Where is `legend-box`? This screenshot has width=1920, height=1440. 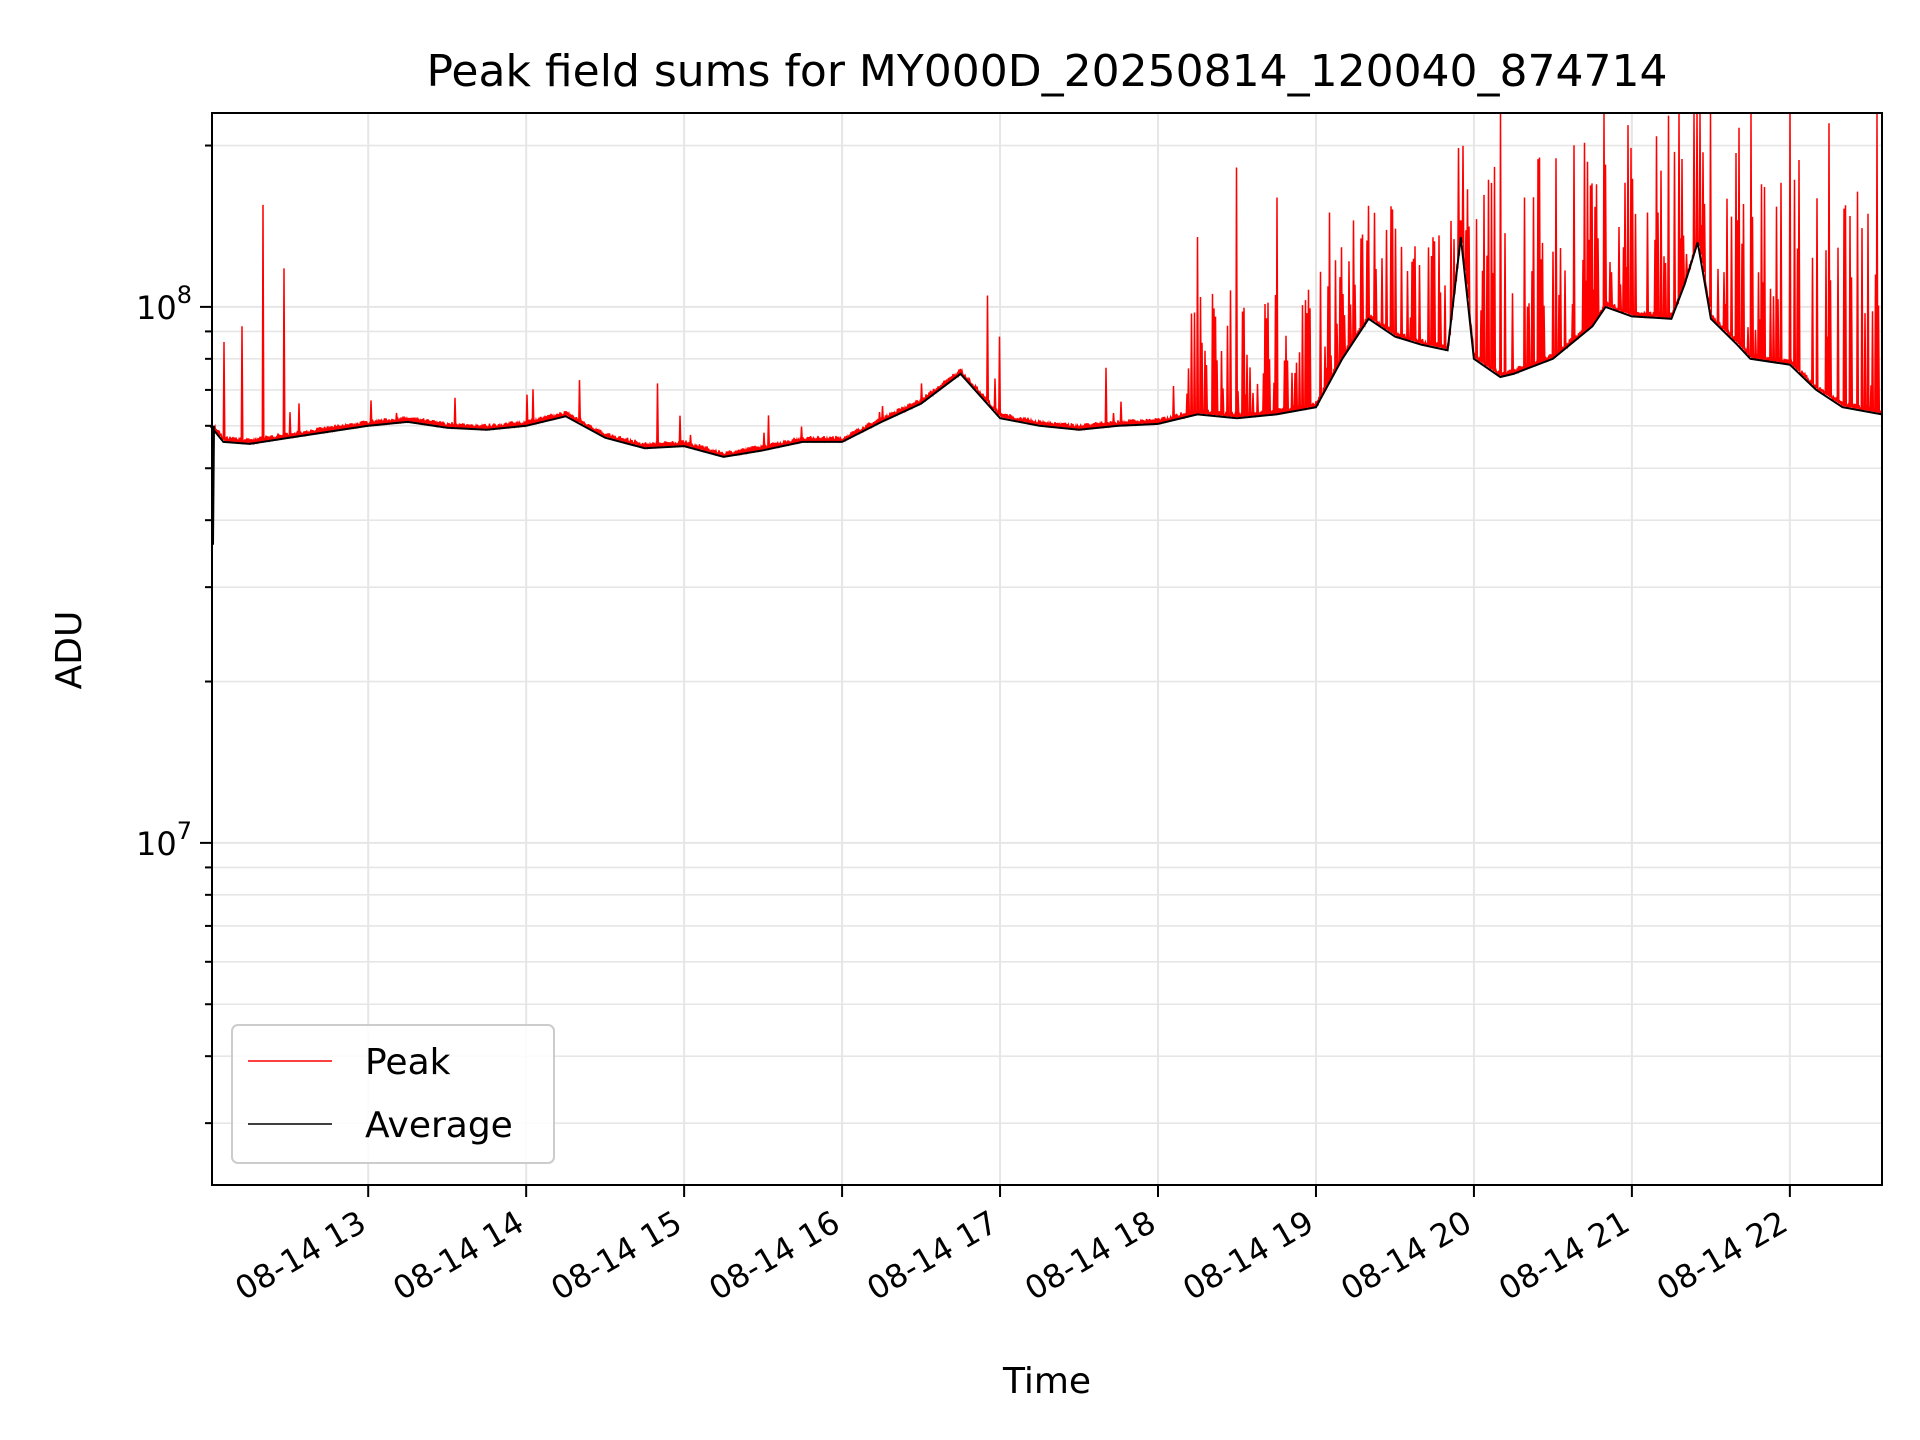
legend-box is located at coordinates (393, 1094).